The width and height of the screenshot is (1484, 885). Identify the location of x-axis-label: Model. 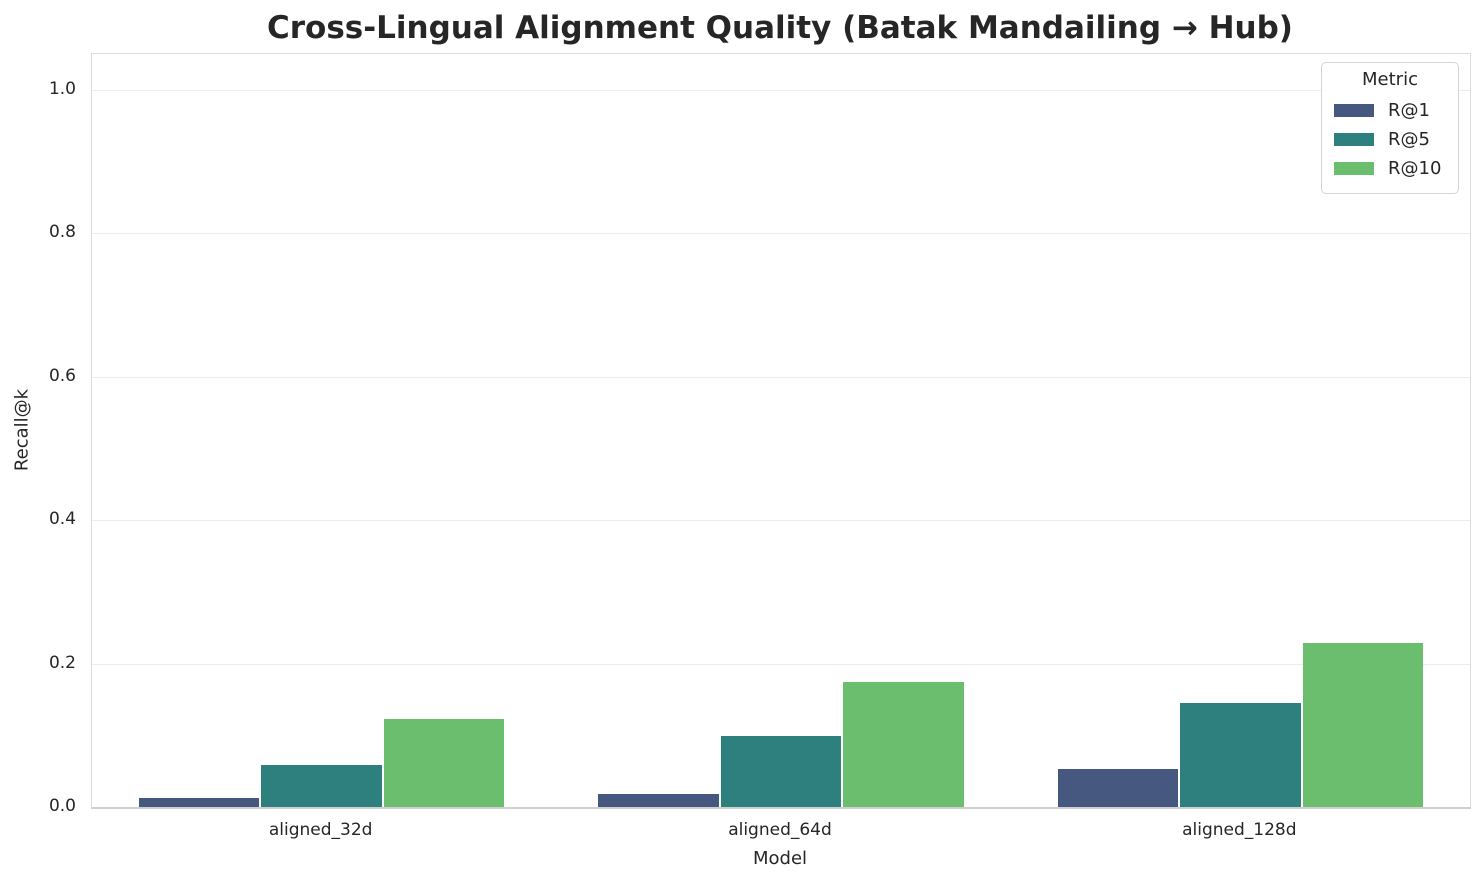
(780, 858).